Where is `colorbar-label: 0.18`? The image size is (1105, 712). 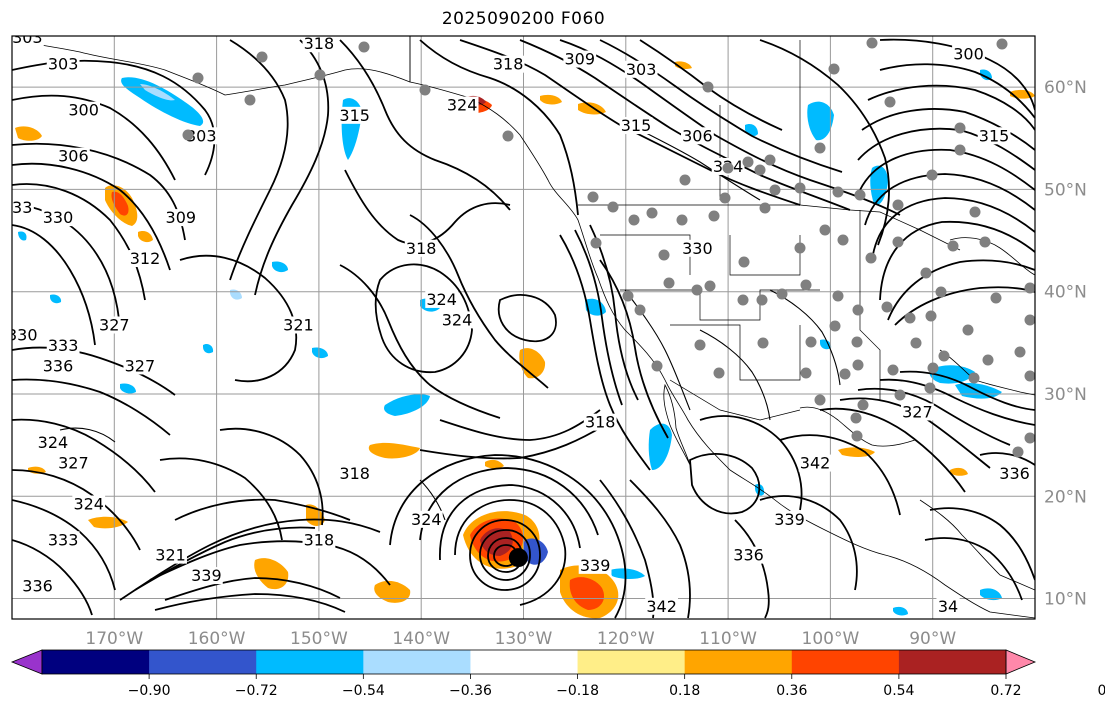
colorbar-label: 0.18 is located at coordinates (684, 691).